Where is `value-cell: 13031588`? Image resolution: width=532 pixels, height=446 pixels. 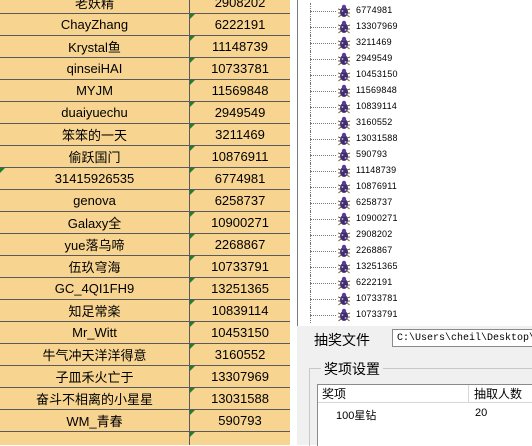 value-cell: 13031588 is located at coordinates (240, 399).